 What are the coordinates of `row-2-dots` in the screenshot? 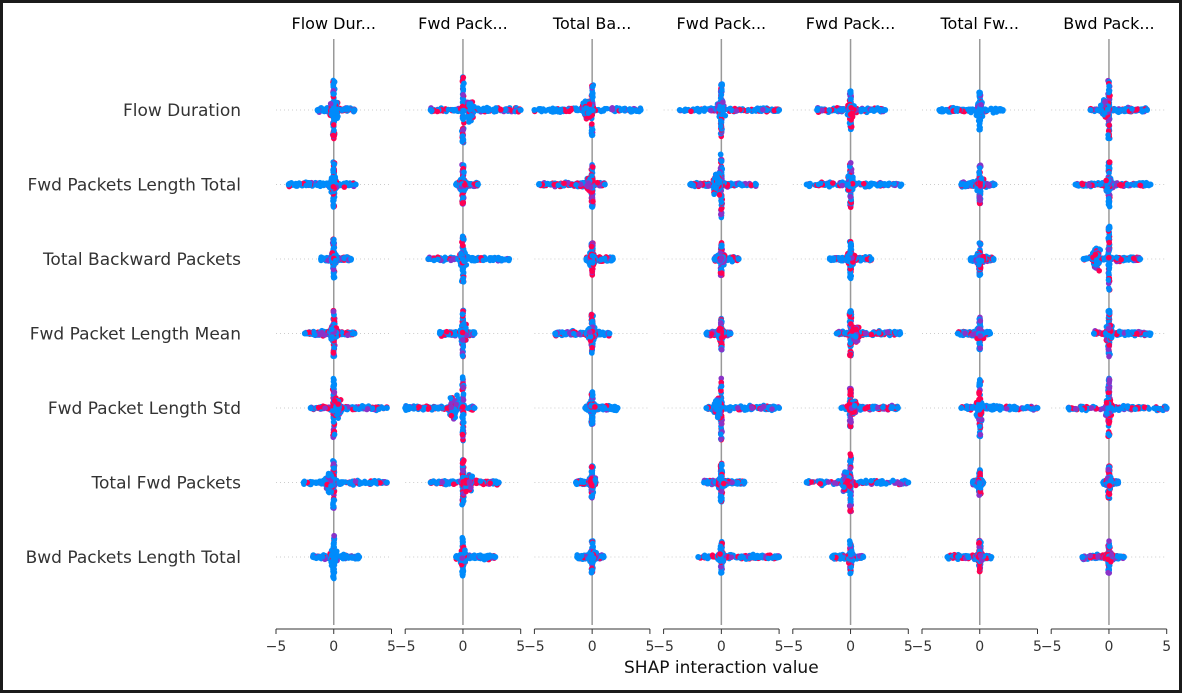 It's located at (731, 258).